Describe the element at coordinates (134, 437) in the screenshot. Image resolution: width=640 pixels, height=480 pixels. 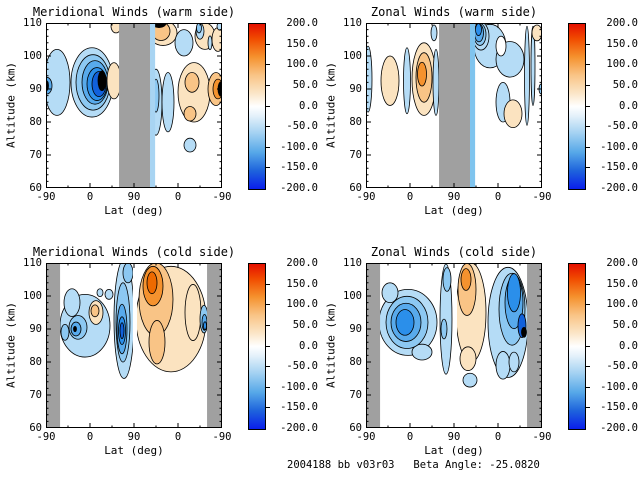
I see `x-tick-label: 90` at that location.